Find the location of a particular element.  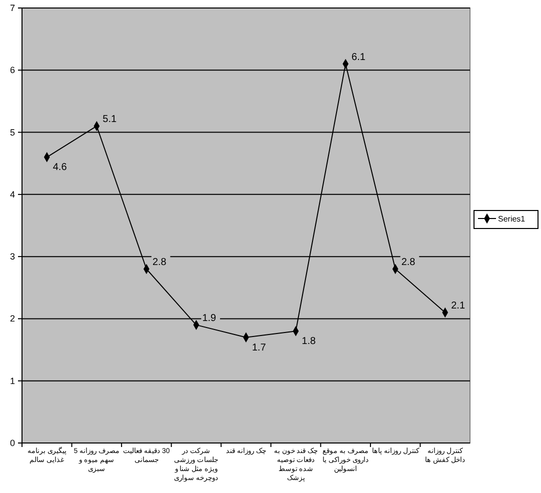

y-tick-label: 7 is located at coordinates (12, 8).